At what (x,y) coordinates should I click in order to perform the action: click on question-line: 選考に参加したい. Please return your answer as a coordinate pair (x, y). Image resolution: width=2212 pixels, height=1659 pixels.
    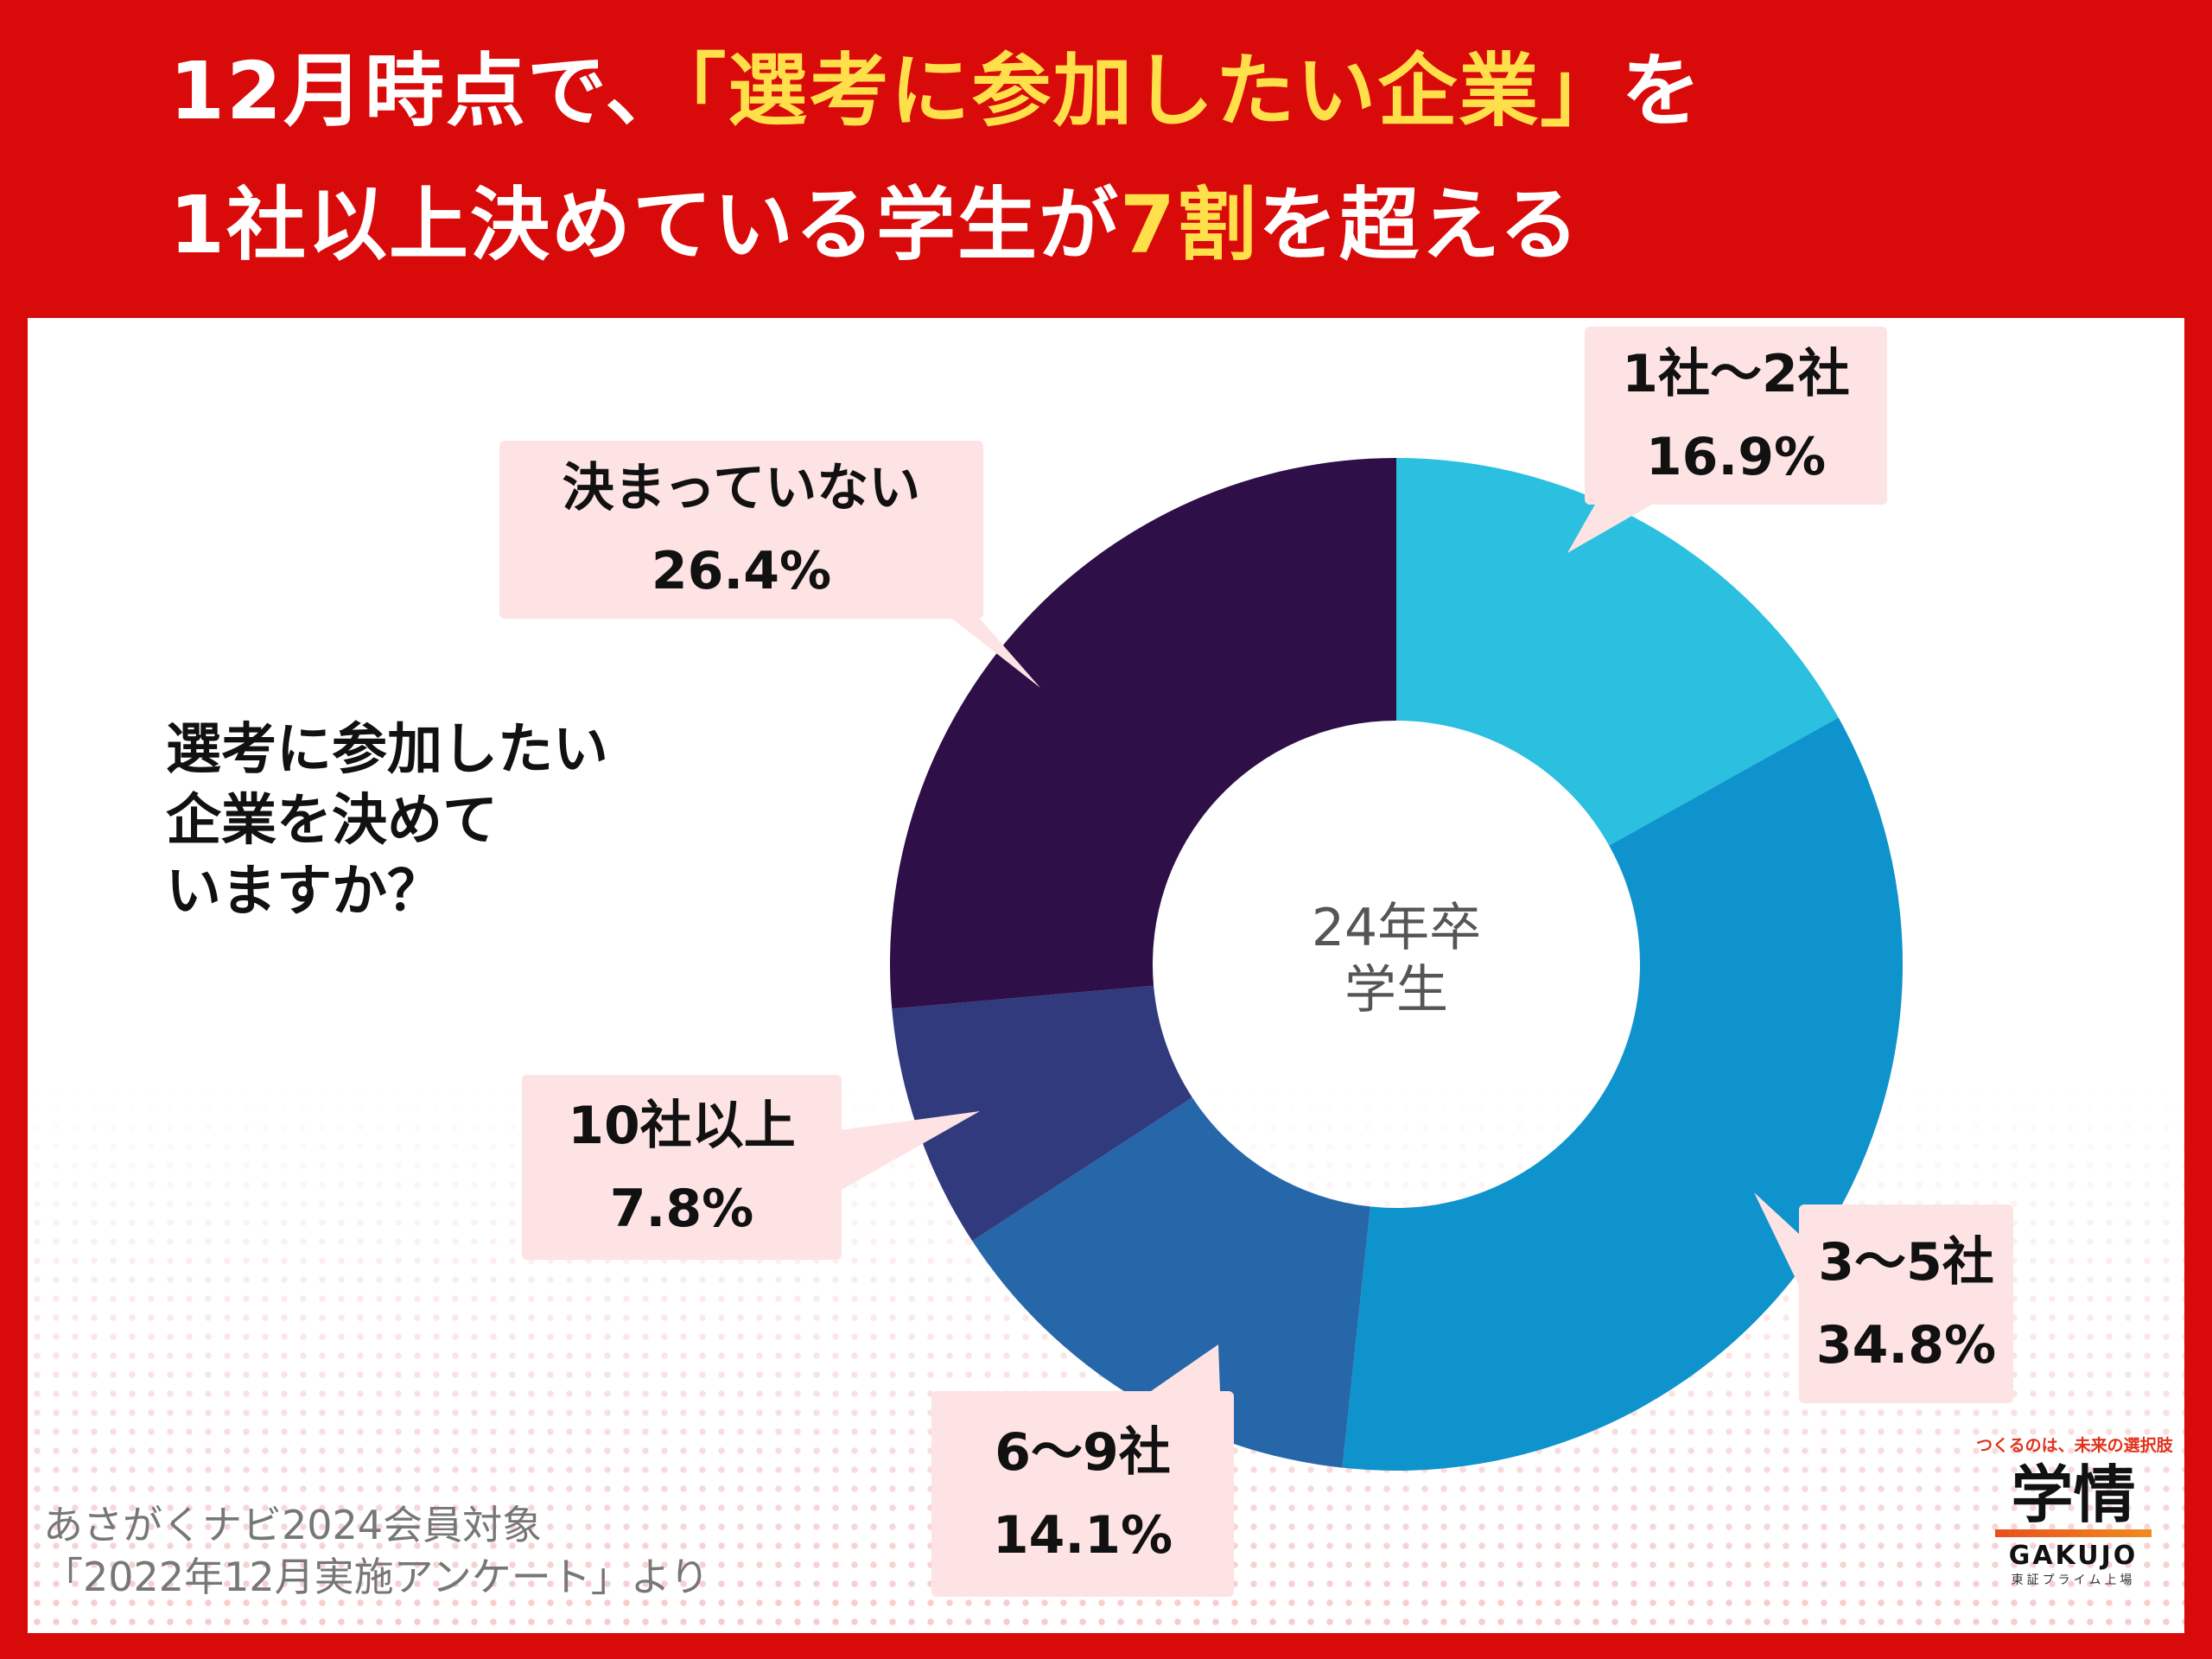
    Looking at the image, I should click on (387, 750).